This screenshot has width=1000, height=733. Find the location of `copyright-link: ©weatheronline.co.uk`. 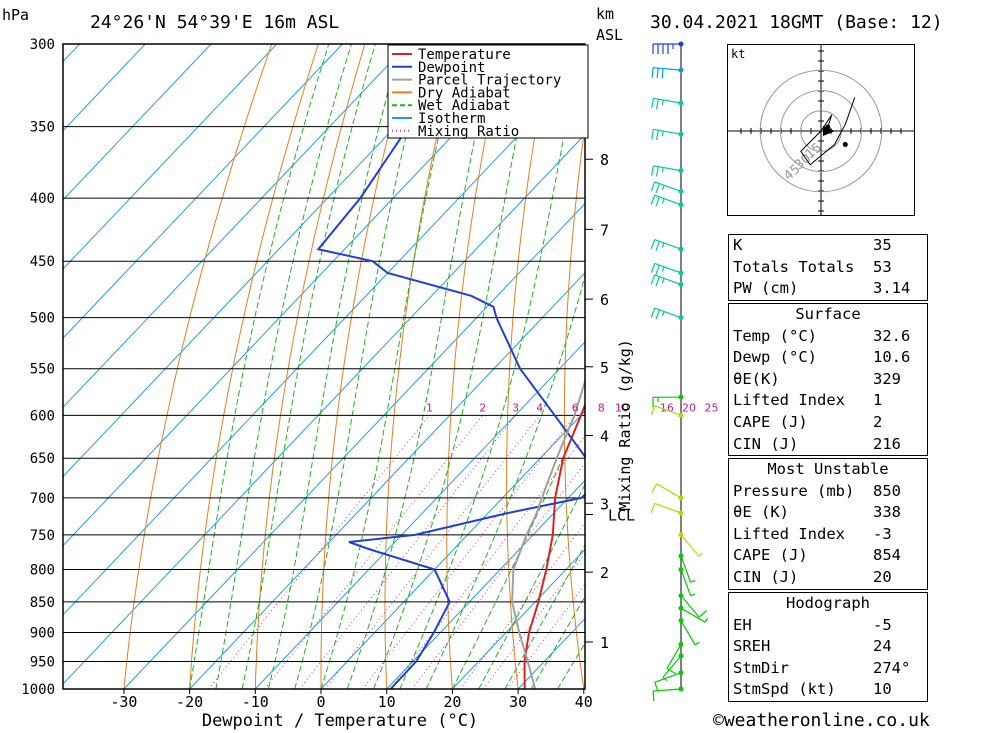

copyright-link: ©weatheronline.co.uk is located at coordinates (821, 720).